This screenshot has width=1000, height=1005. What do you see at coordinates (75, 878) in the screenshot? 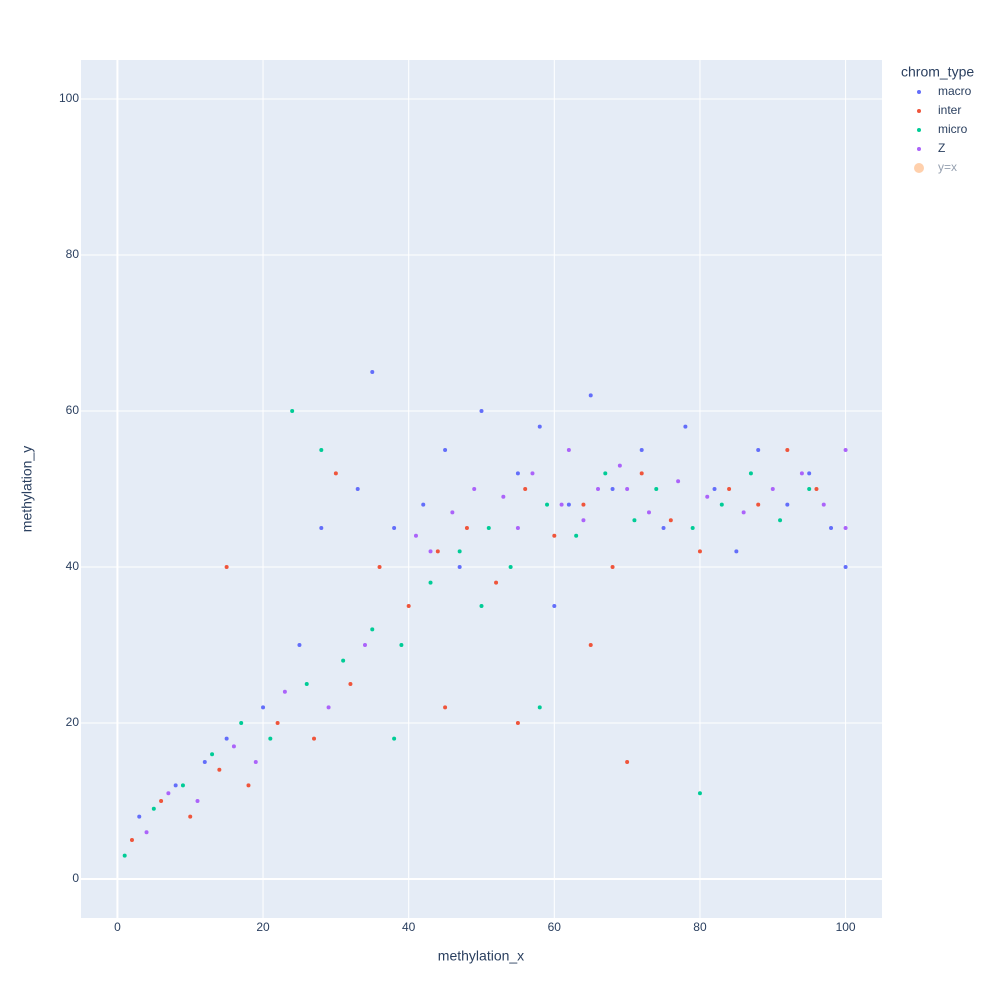
I see `y-tick-label: 0` at bounding box center [75, 878].